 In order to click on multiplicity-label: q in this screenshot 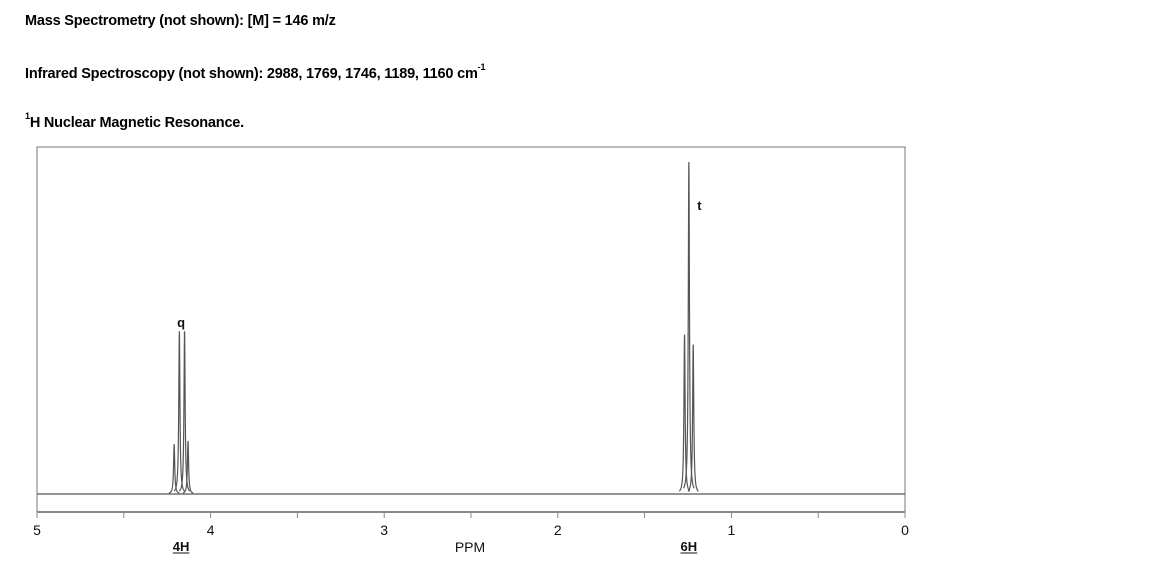, I will do `click(181, 322)`.